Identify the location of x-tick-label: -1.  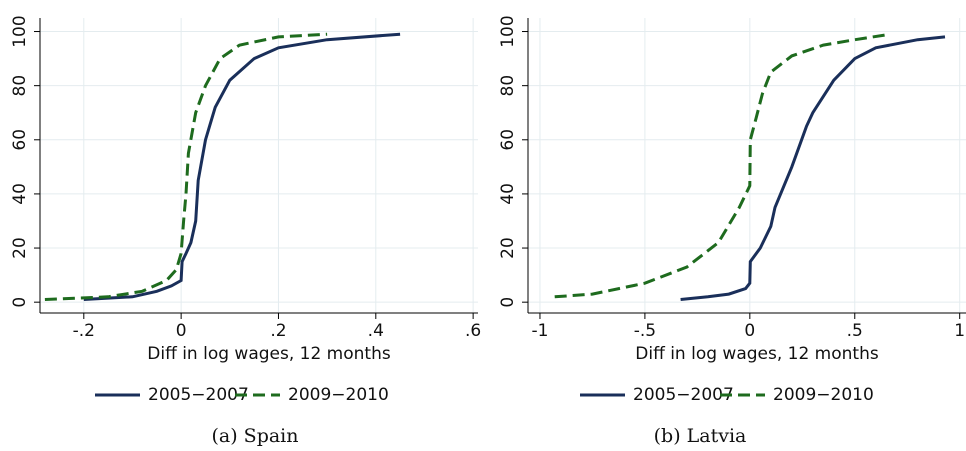
(539, 331).